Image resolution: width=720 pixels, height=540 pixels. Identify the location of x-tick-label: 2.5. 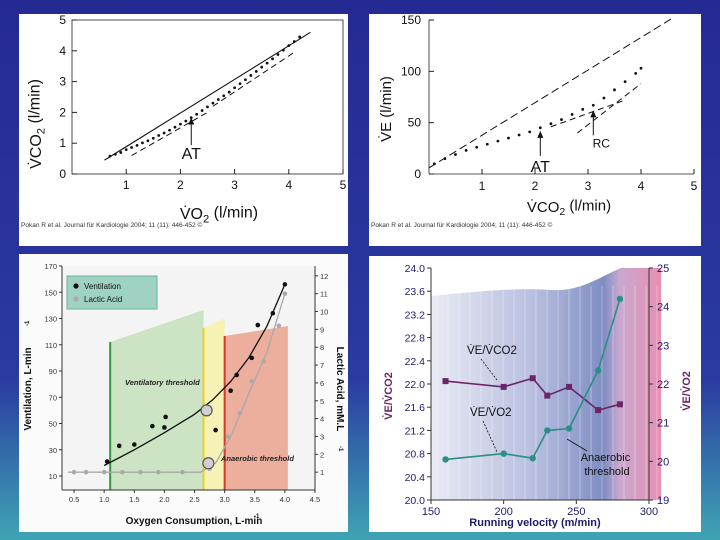
(194, 499).